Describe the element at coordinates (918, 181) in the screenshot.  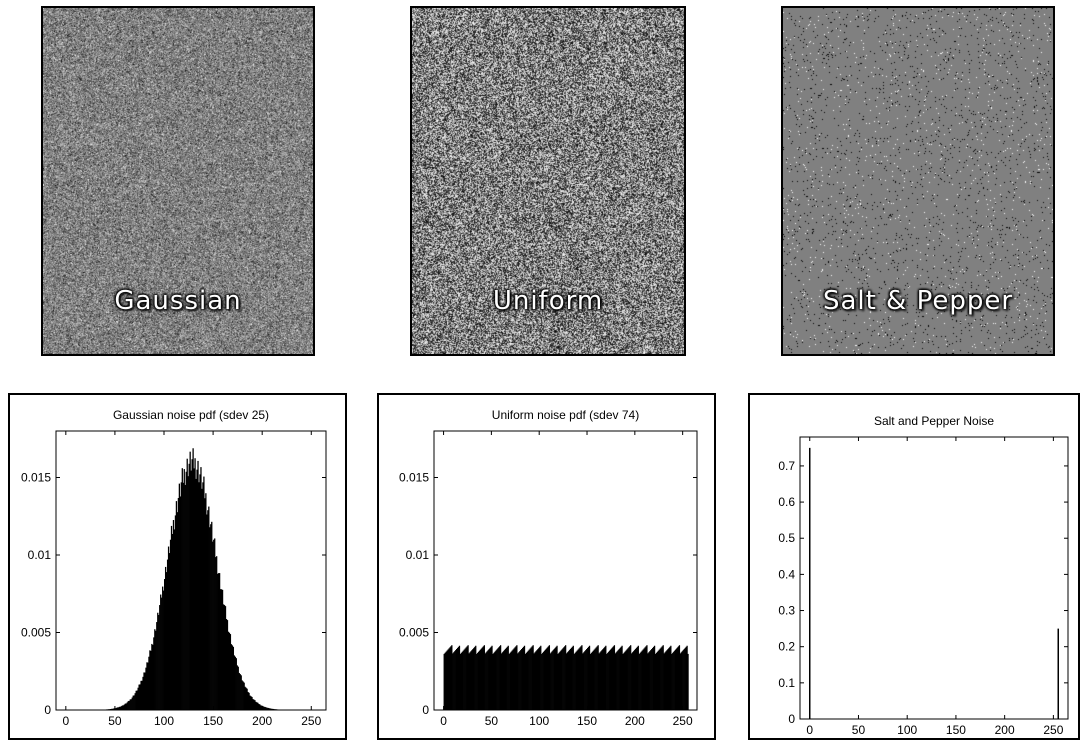
I see `salt-pepper-noise-image: Salt & Pepper` at that location.